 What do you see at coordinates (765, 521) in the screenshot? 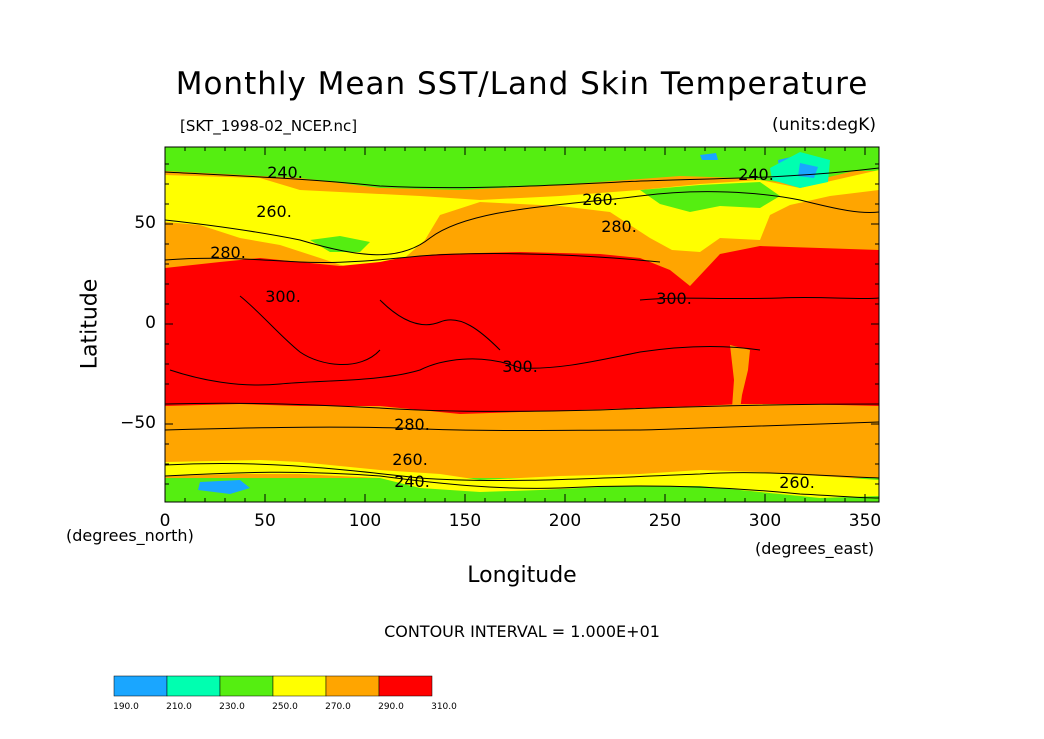
I see `x-tick-300: 300` at bounding box center [765, 521].